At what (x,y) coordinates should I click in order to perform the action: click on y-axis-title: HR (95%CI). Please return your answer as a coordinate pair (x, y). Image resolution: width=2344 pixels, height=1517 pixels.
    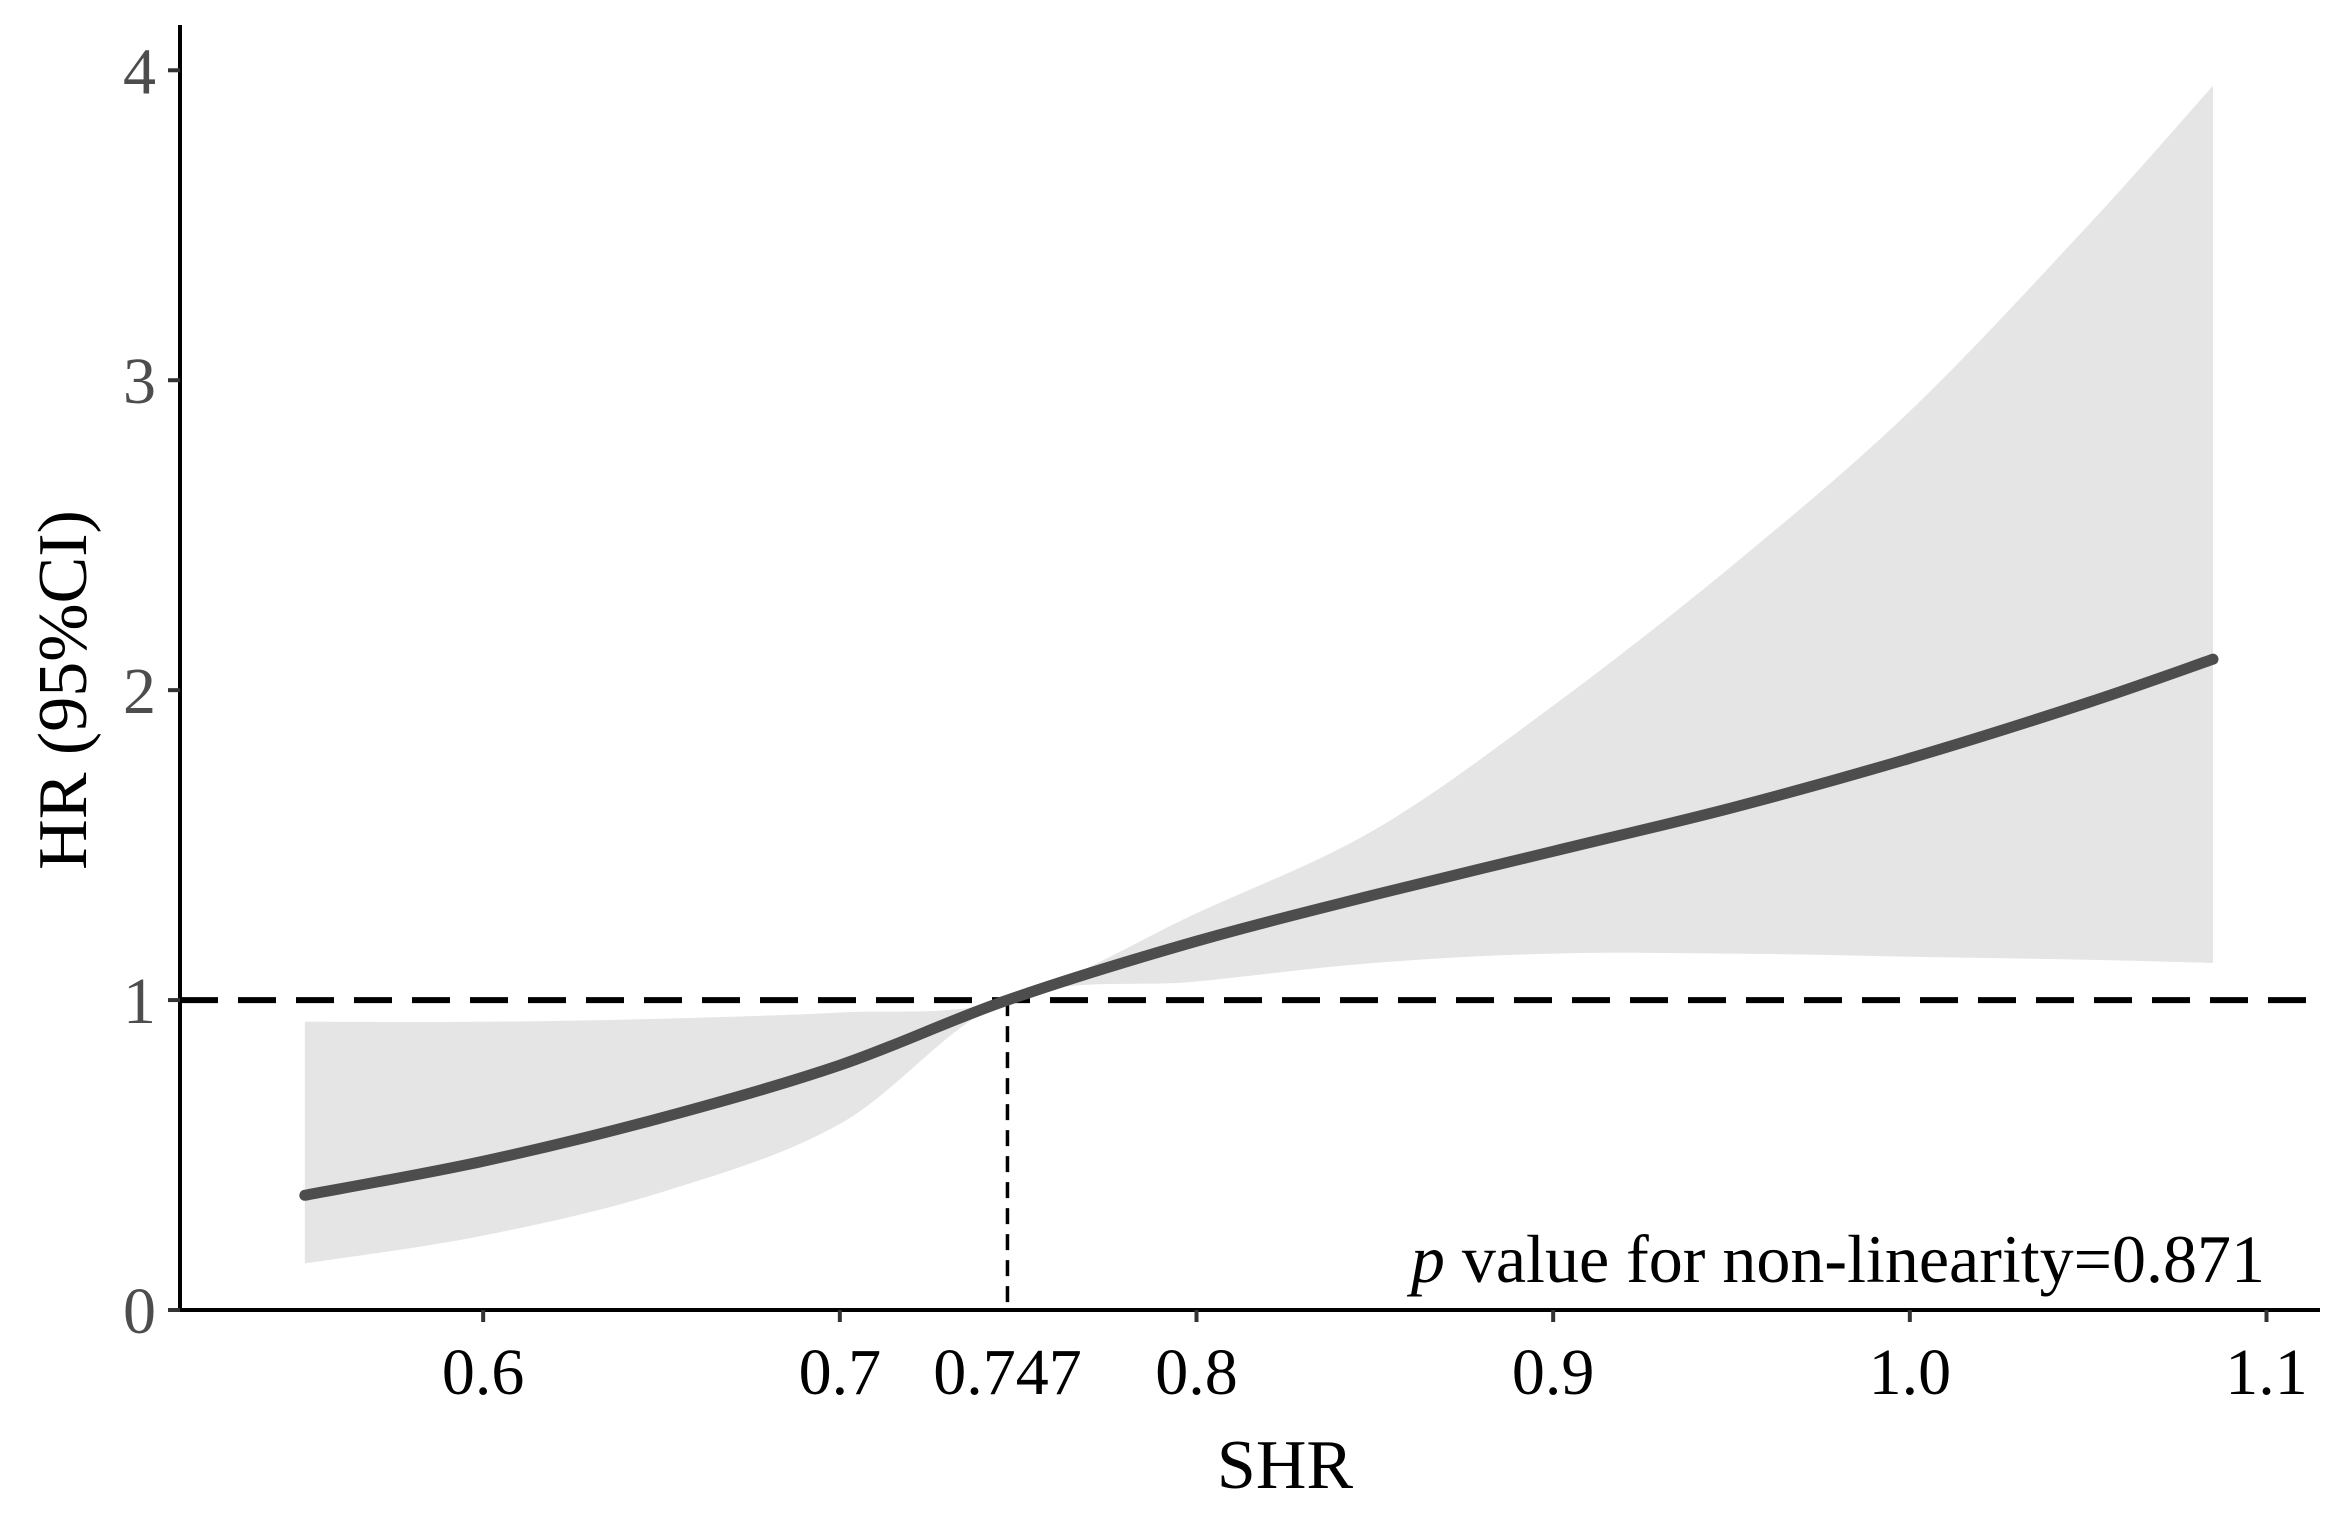
    Looking at the image, I should click on (63, 690).